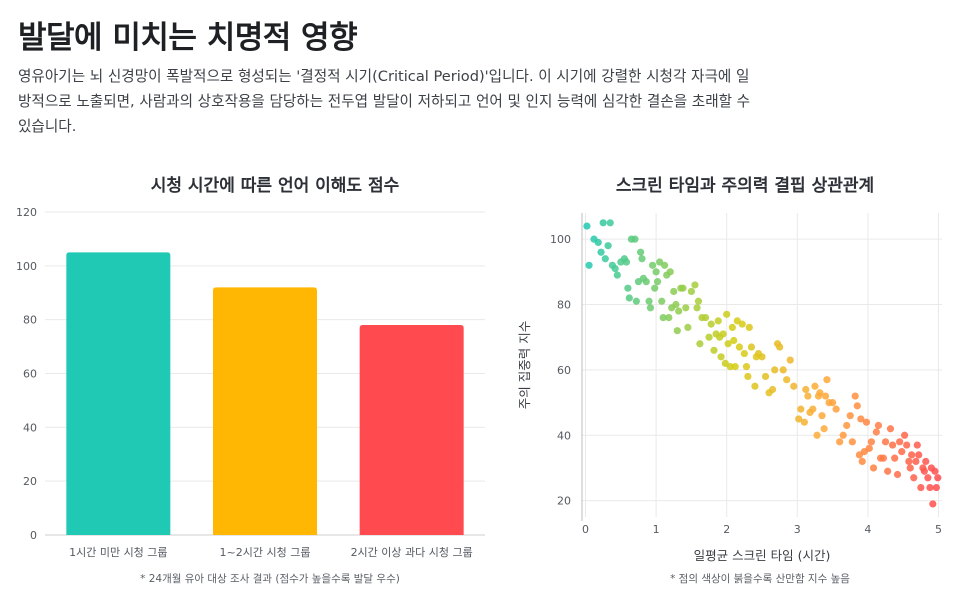 The height and width of the screenshot is (606, 975). Describe the element at coordinates (26, 212) in the screenshot. I see `bar-y-tick-label: 120` at that location.